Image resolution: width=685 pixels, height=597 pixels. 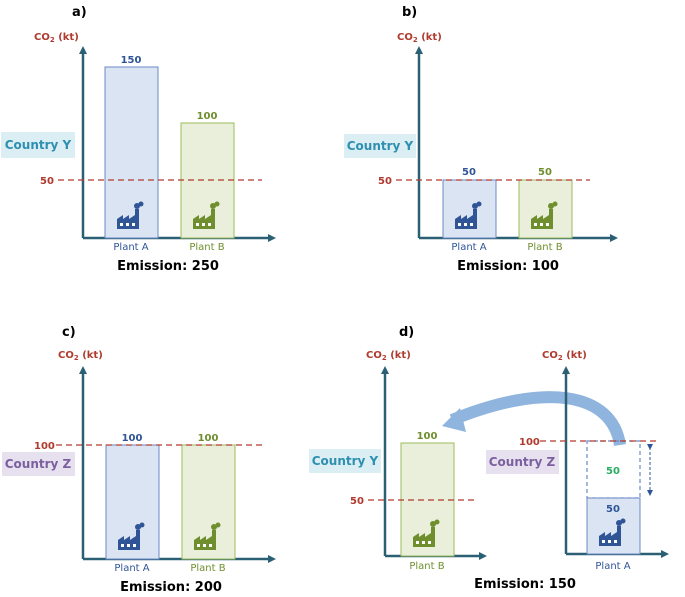 I want to click on transfer-value: 50, so click(x=613, y=471).